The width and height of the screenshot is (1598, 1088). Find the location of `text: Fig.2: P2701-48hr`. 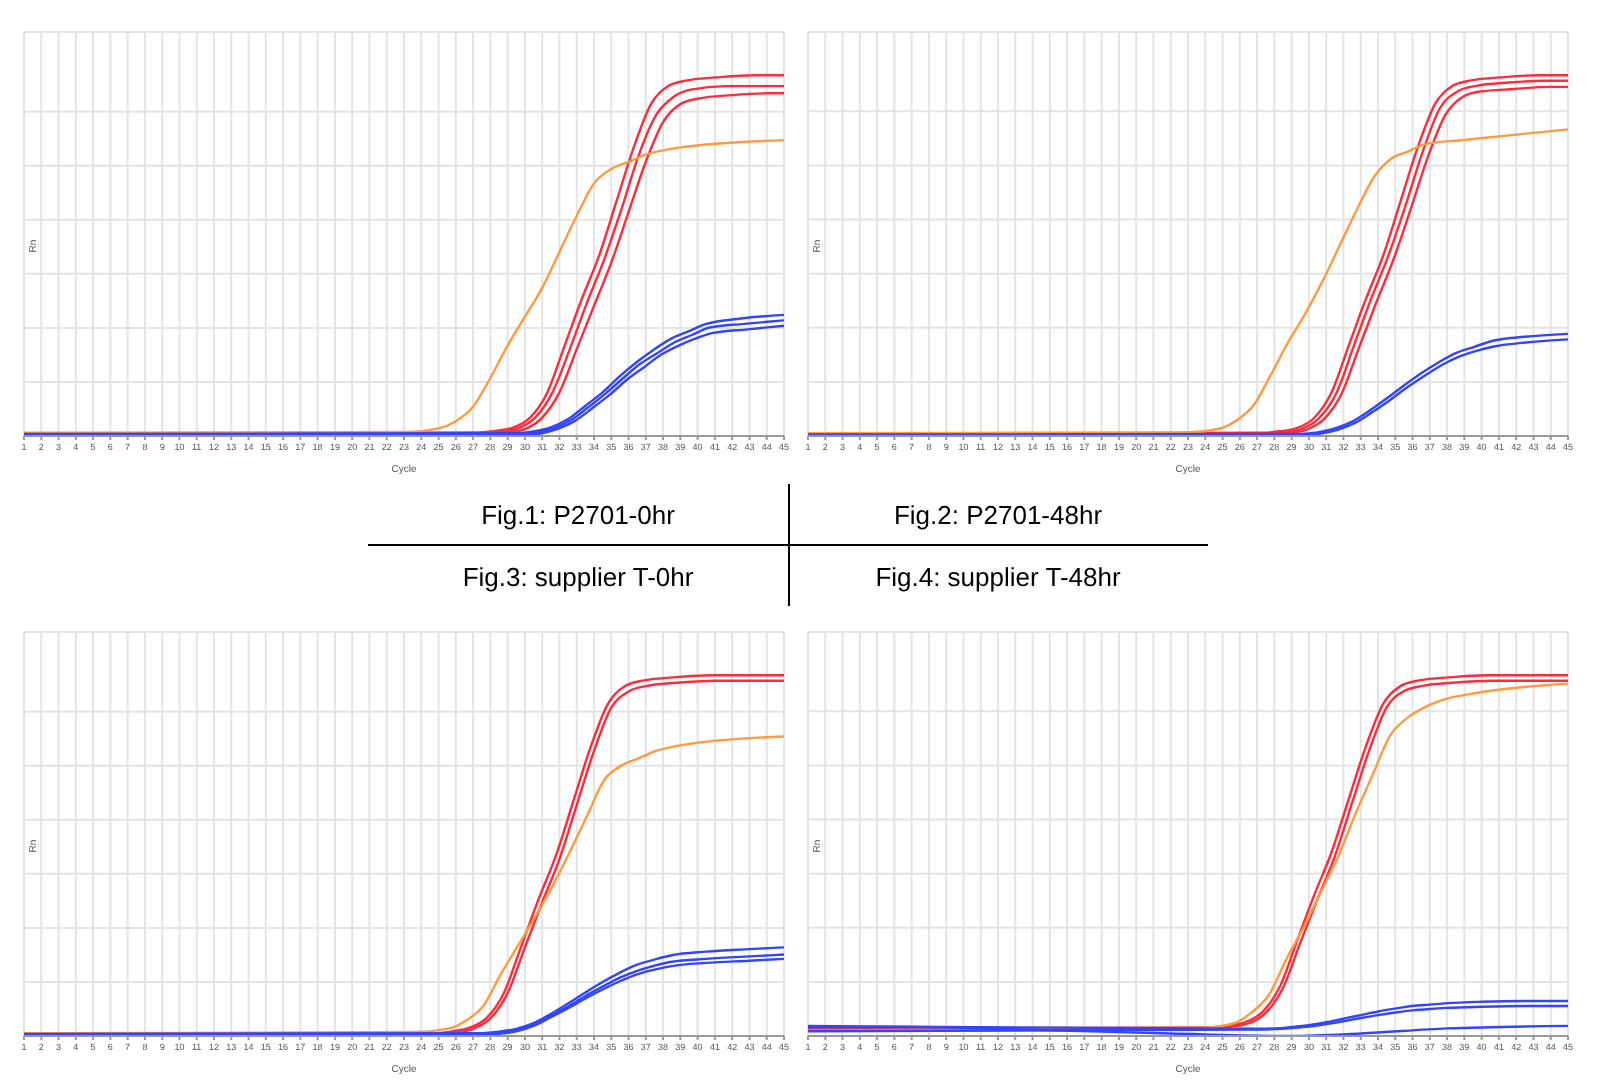

text: Fig.2: P2701-48hr is located at coordinates (998, 515).